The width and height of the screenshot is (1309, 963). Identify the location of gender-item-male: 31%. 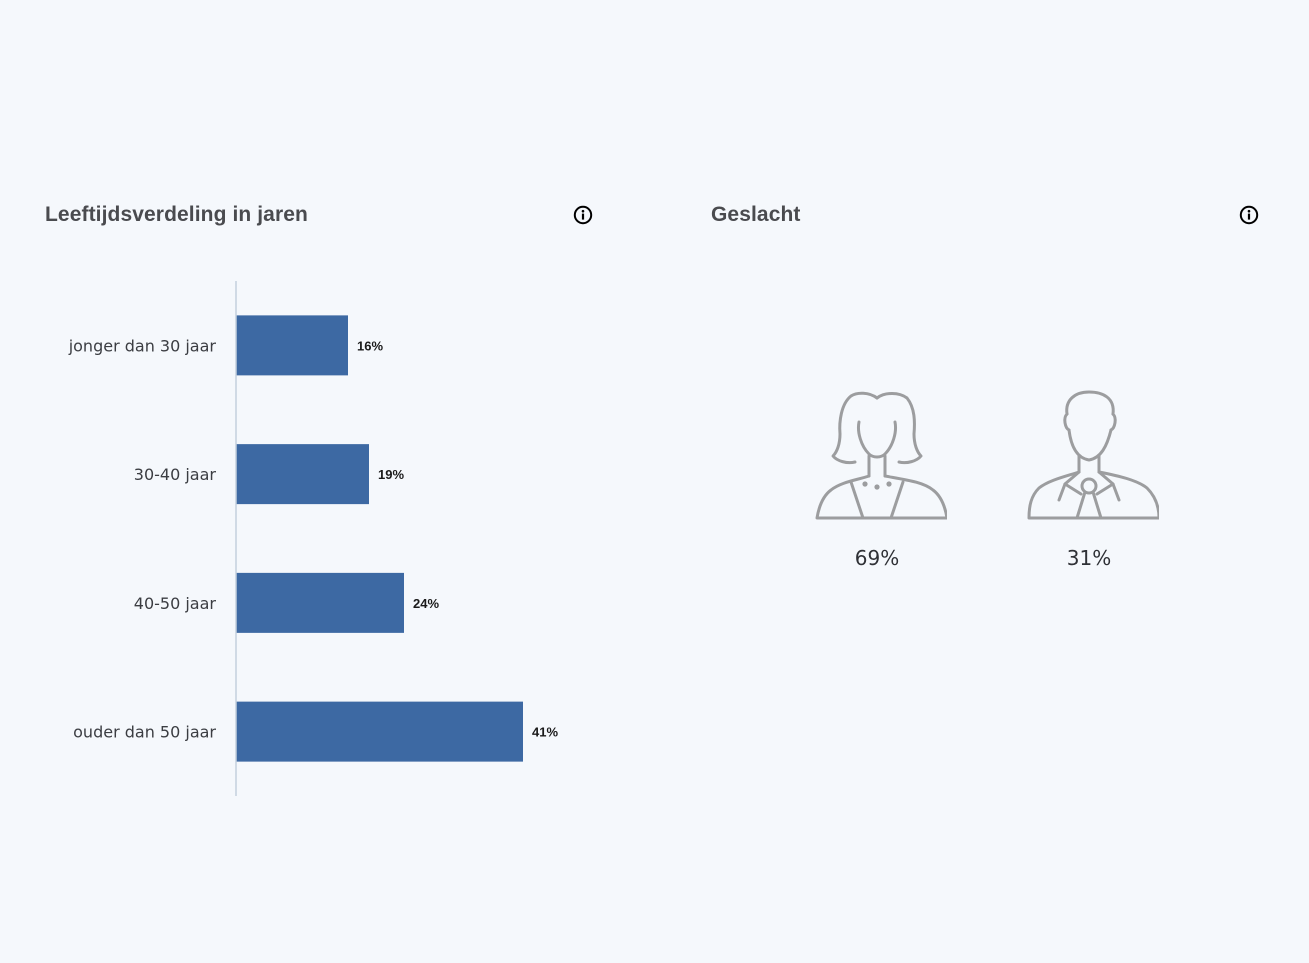
(1089, 479).